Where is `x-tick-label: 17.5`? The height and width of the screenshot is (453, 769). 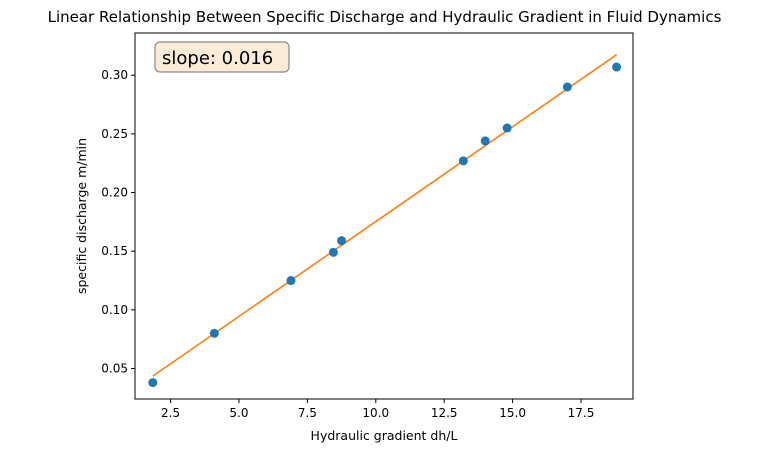
x-tick-label: 17.5 is located at coordinates (581, 413).